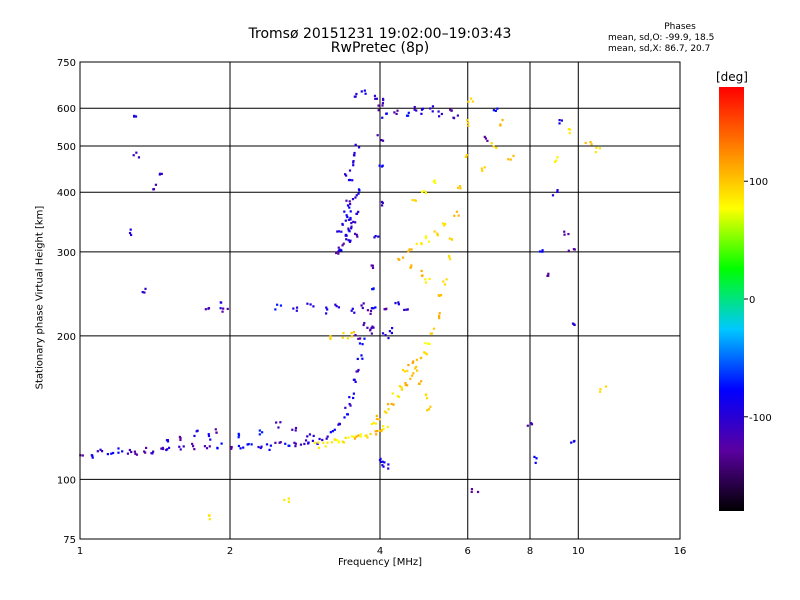  I want to click on colorbar-ticks: 100 0 -100, so click(758, 300).